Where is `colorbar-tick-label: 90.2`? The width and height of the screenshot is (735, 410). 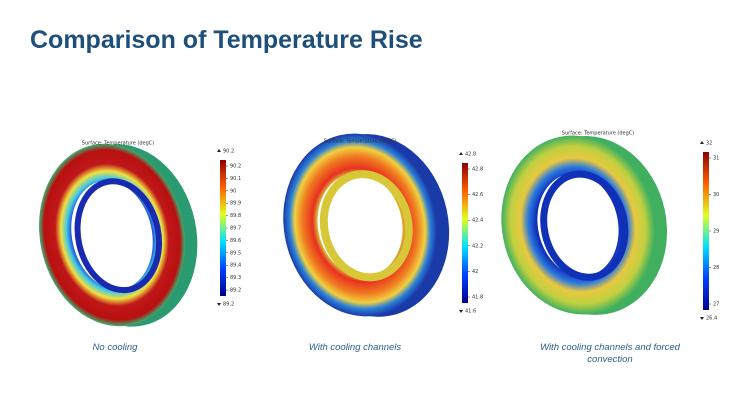
colorbar-tick-label: 90.2 is located at coordinates (235, 167).